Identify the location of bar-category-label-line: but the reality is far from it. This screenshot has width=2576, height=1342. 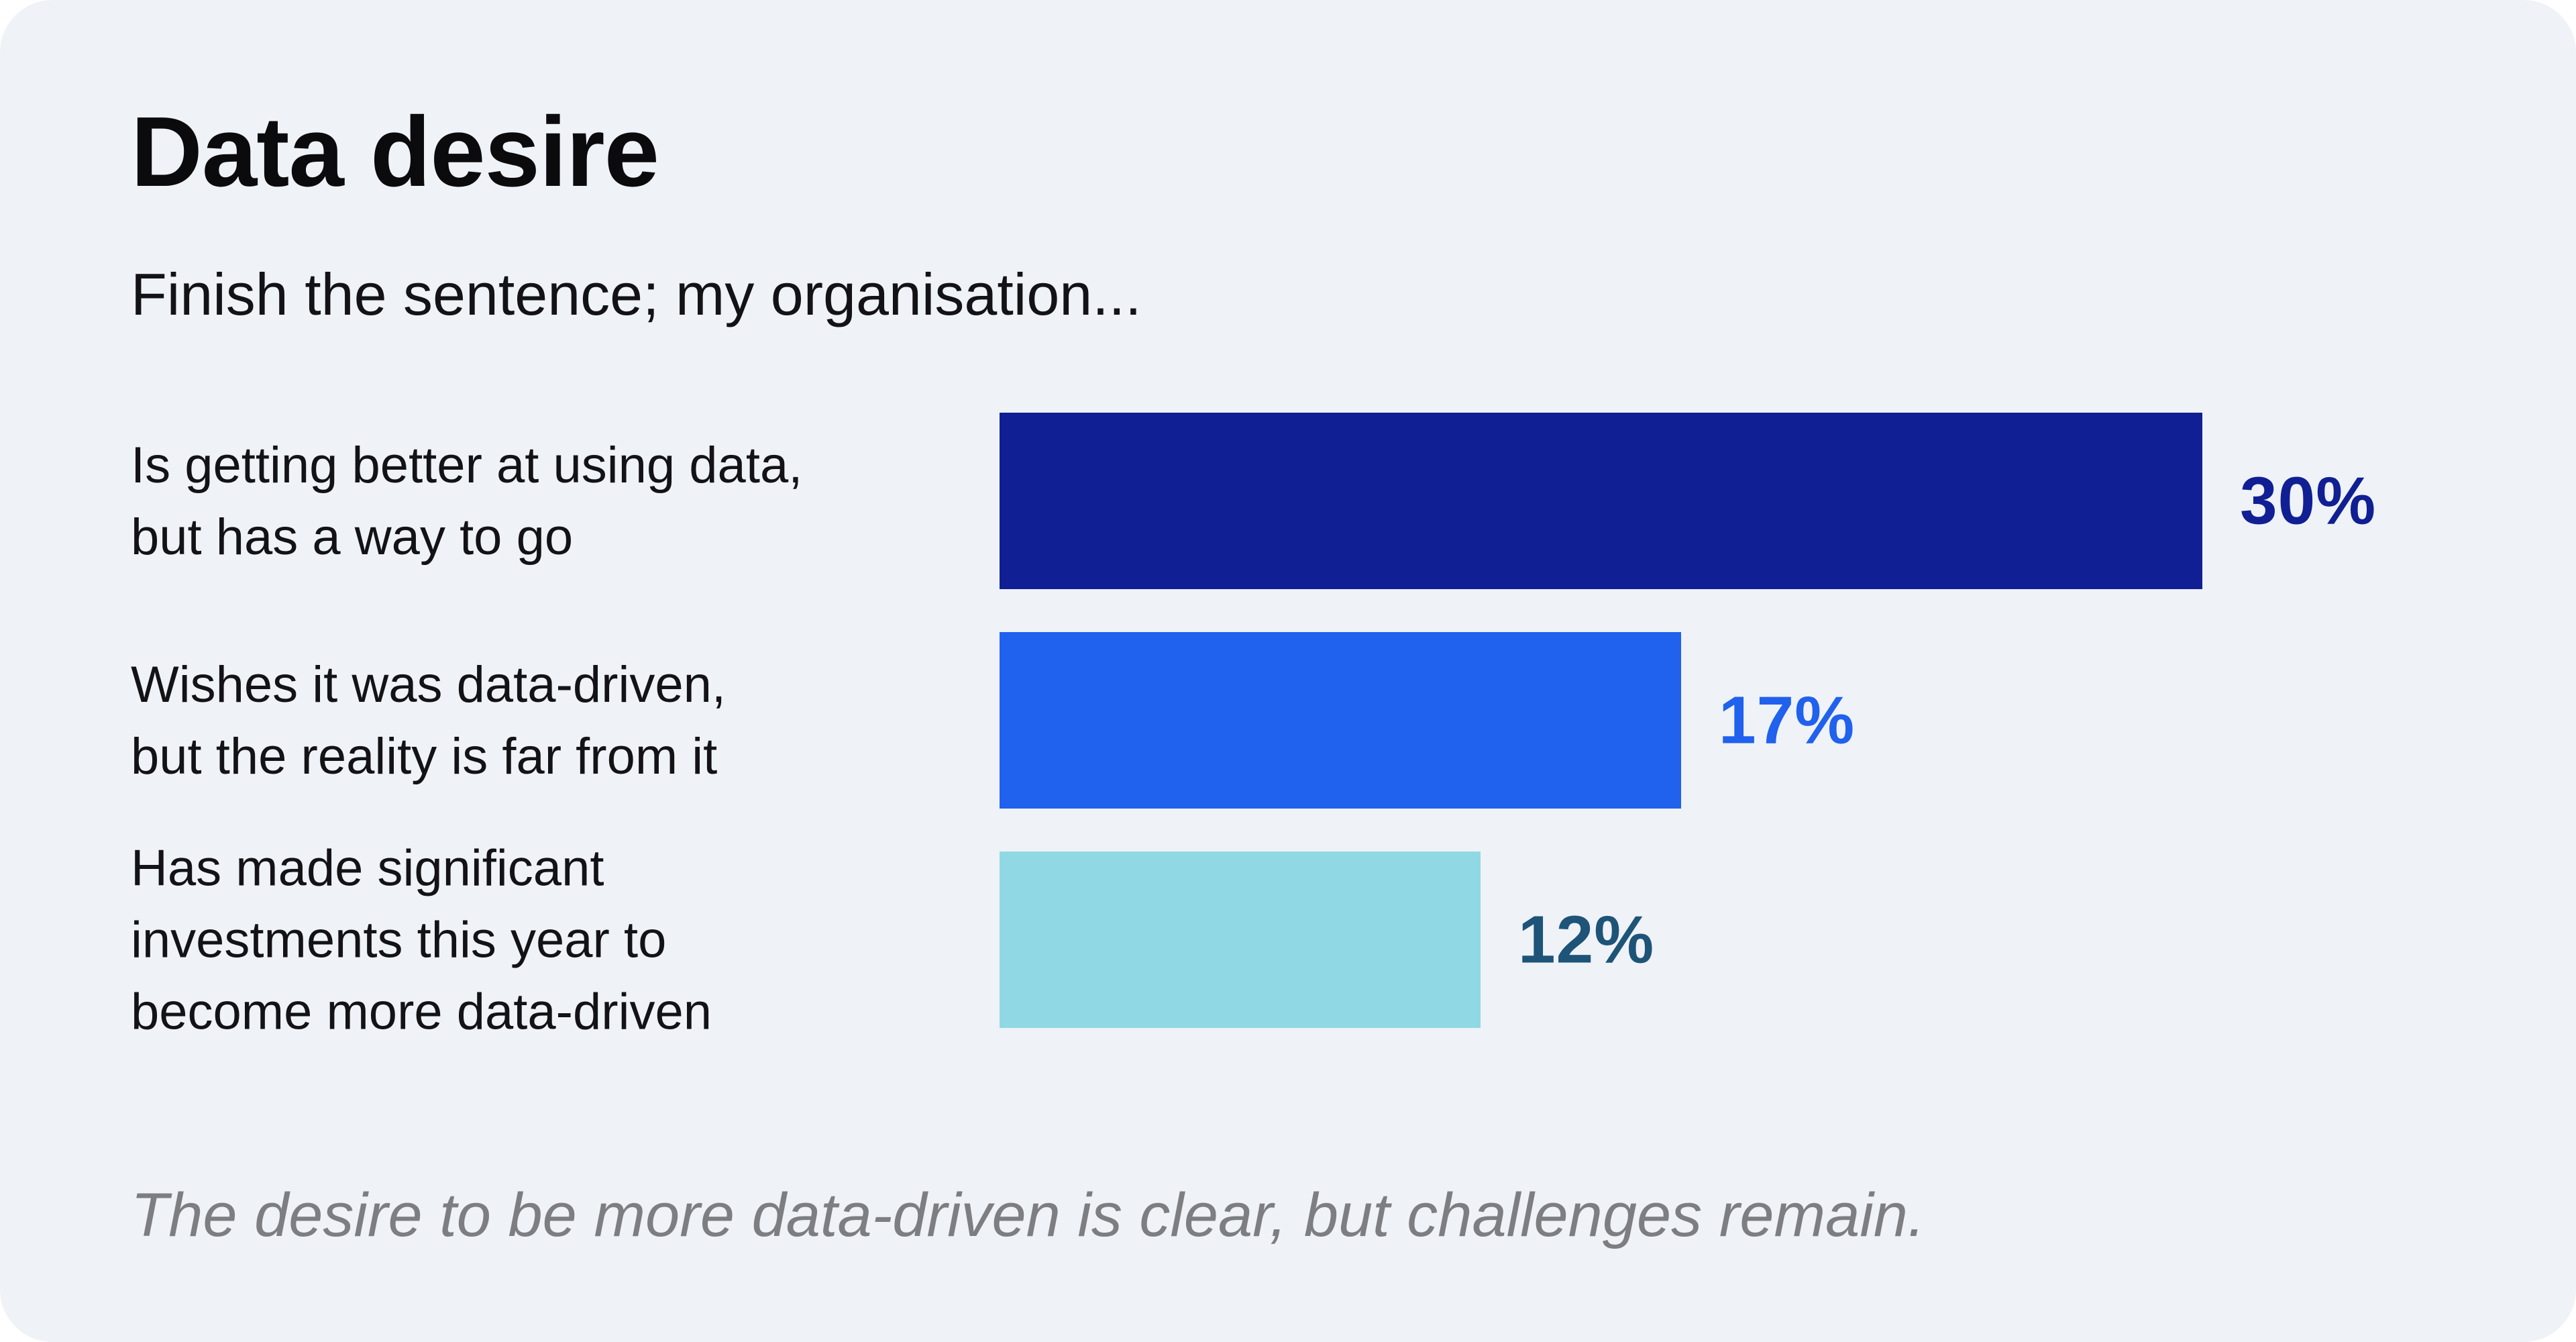
(424, 756).